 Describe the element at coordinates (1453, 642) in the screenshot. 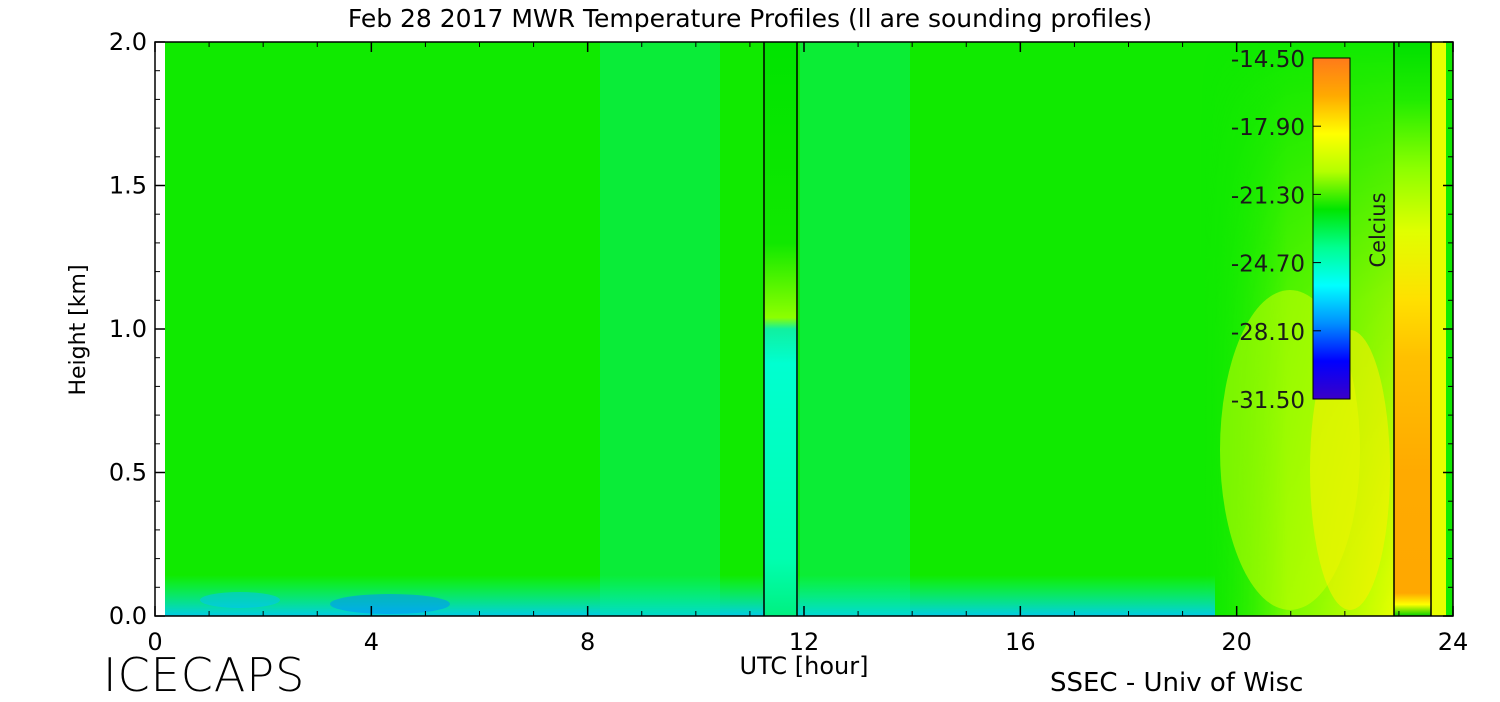

I see `x-tick-label: 24` at that location.